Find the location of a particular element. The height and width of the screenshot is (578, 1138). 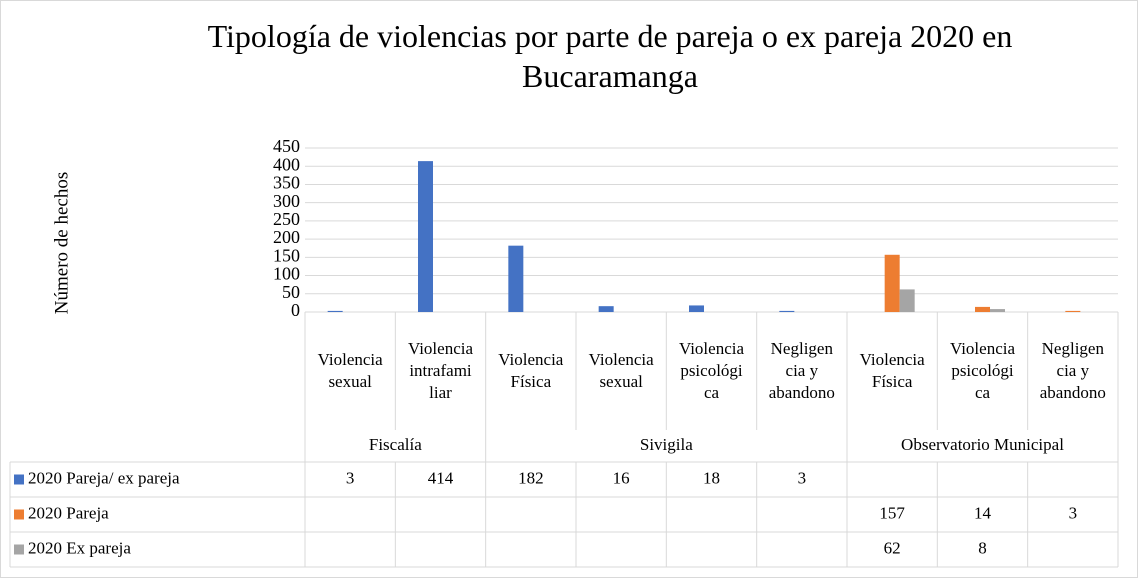

y-tick-label: 300 is located at coordinates (286, 201).